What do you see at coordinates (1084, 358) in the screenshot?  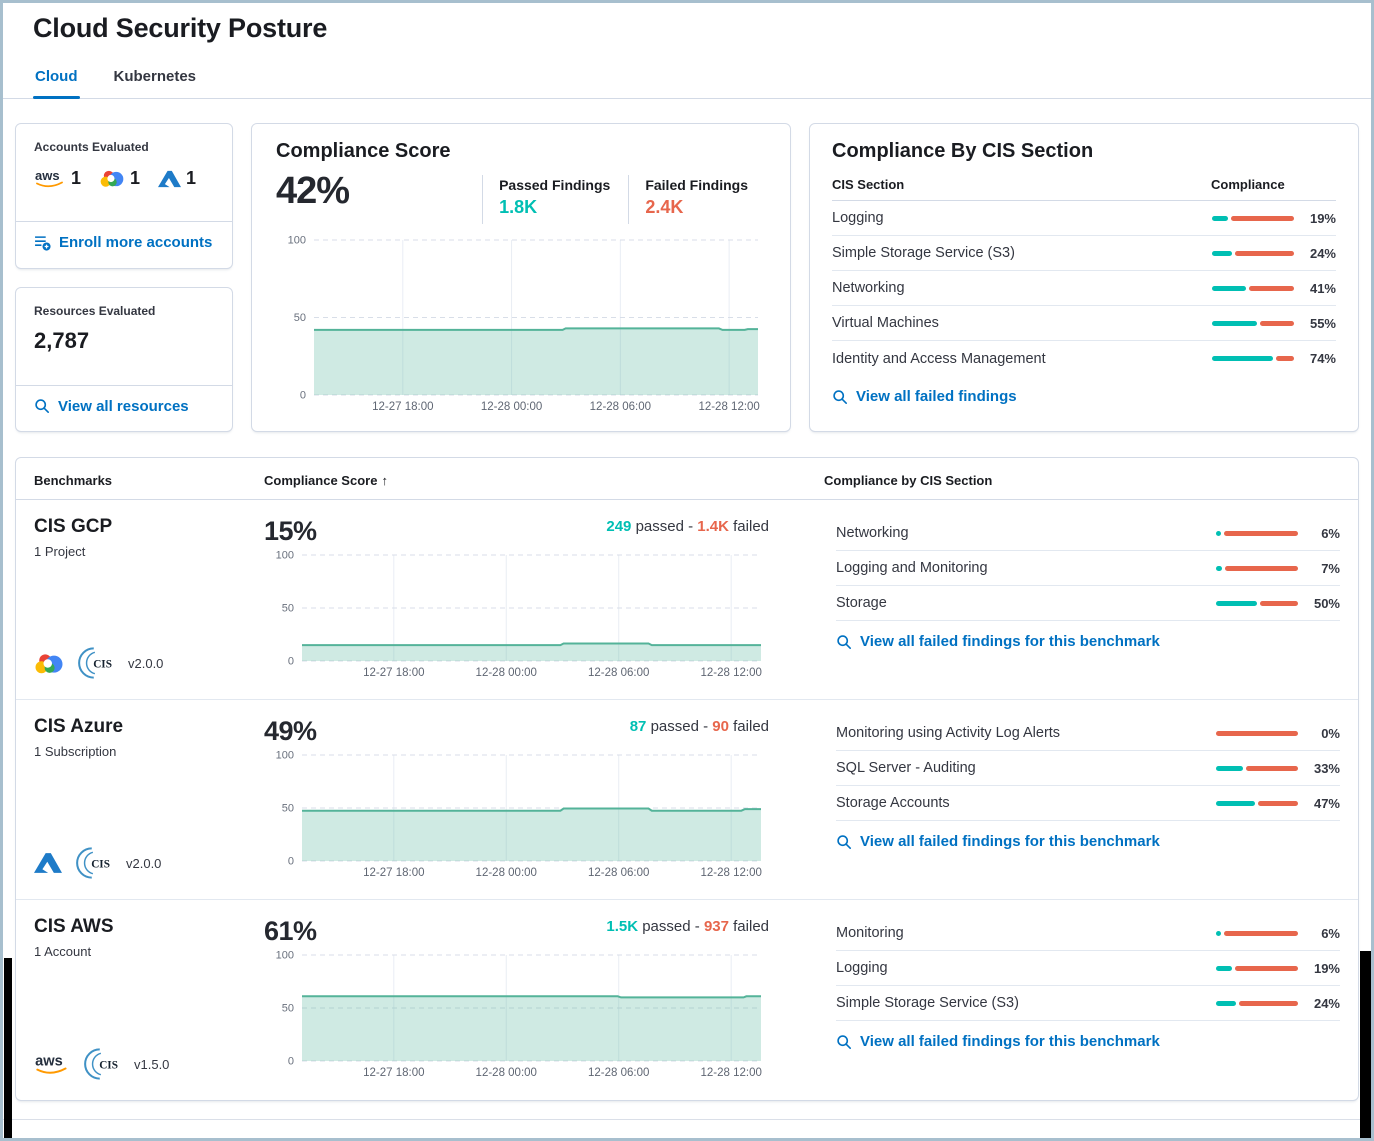 I see `table-row: Identity and Access Management 74%` at bounding box center [1084, 358].